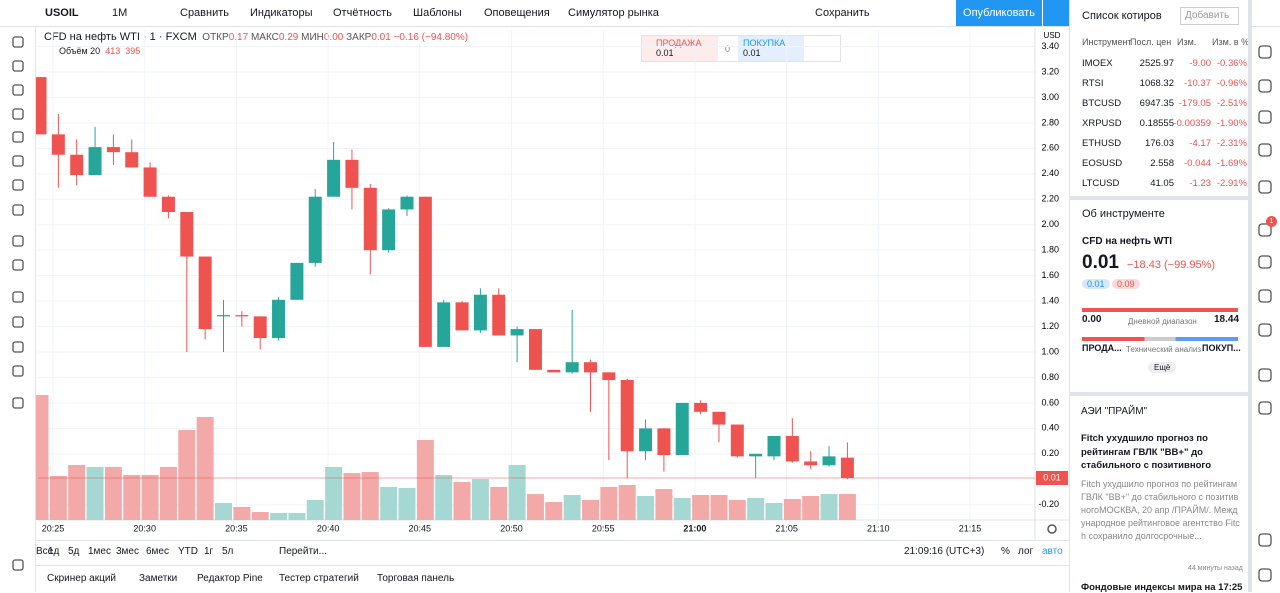  What do you see at coordinates (1159, 394) in the screenshot?
I see `divider` at bounding box center [1159, 394].